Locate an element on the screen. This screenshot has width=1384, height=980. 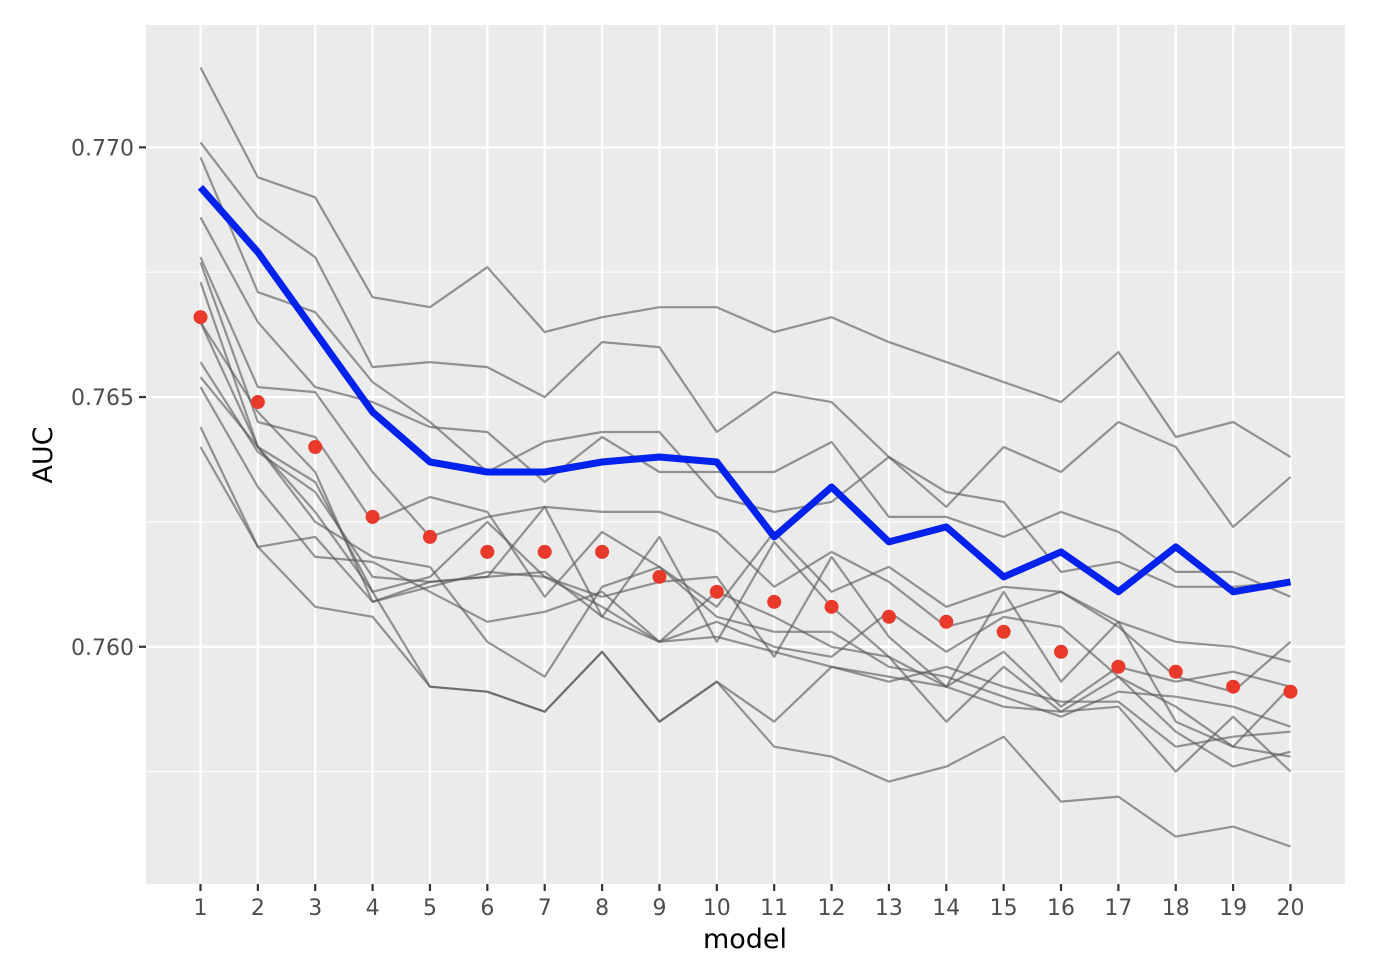
x-axis: 1 2 3 4 5 6 7 8 9 10 11 12 13 14 15 16 17 18 19 20 is located at coordinates (749, 902).